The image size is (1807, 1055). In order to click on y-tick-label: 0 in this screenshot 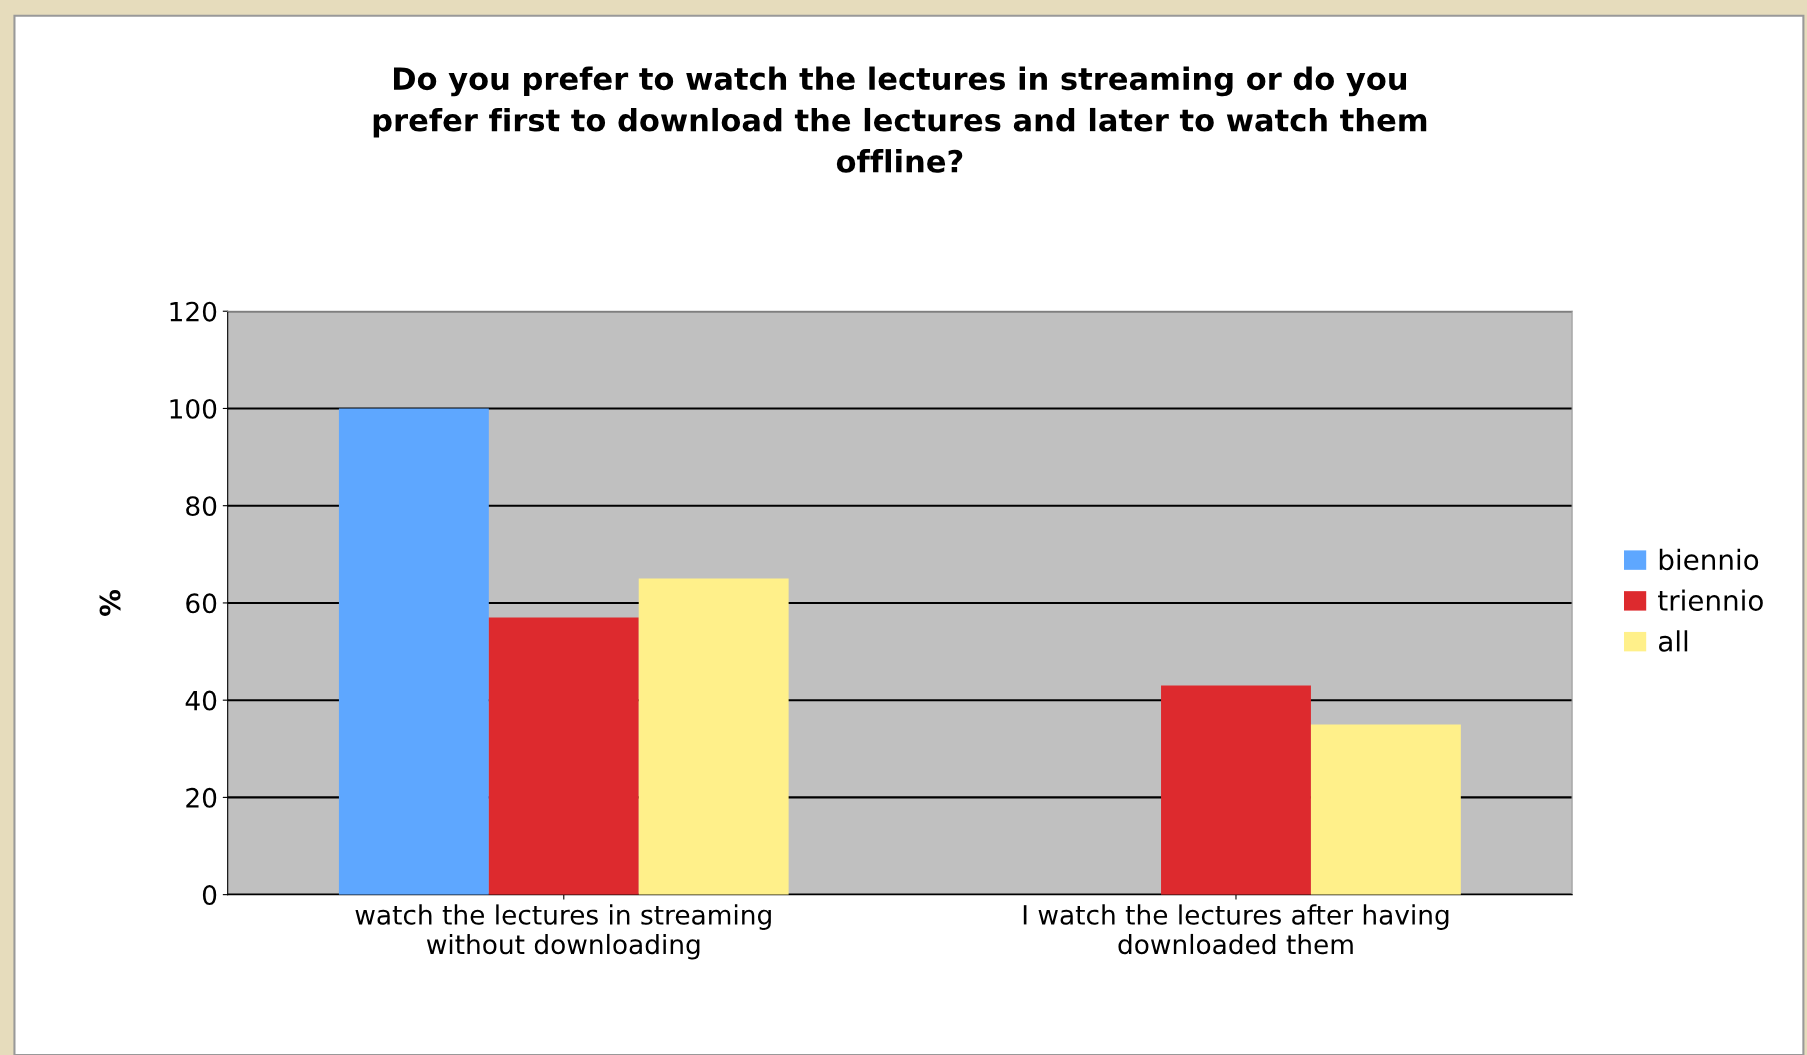, I will do `click(209, 895)`.